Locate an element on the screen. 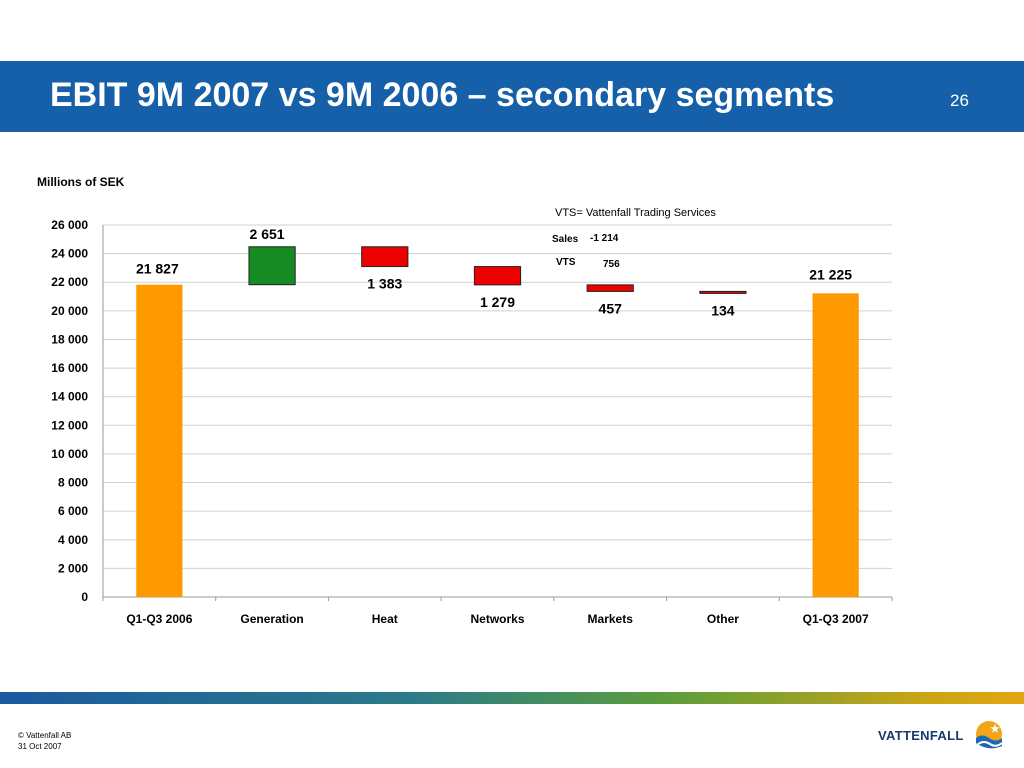  data-label: 1 279 is located at coordinates (497, 302).